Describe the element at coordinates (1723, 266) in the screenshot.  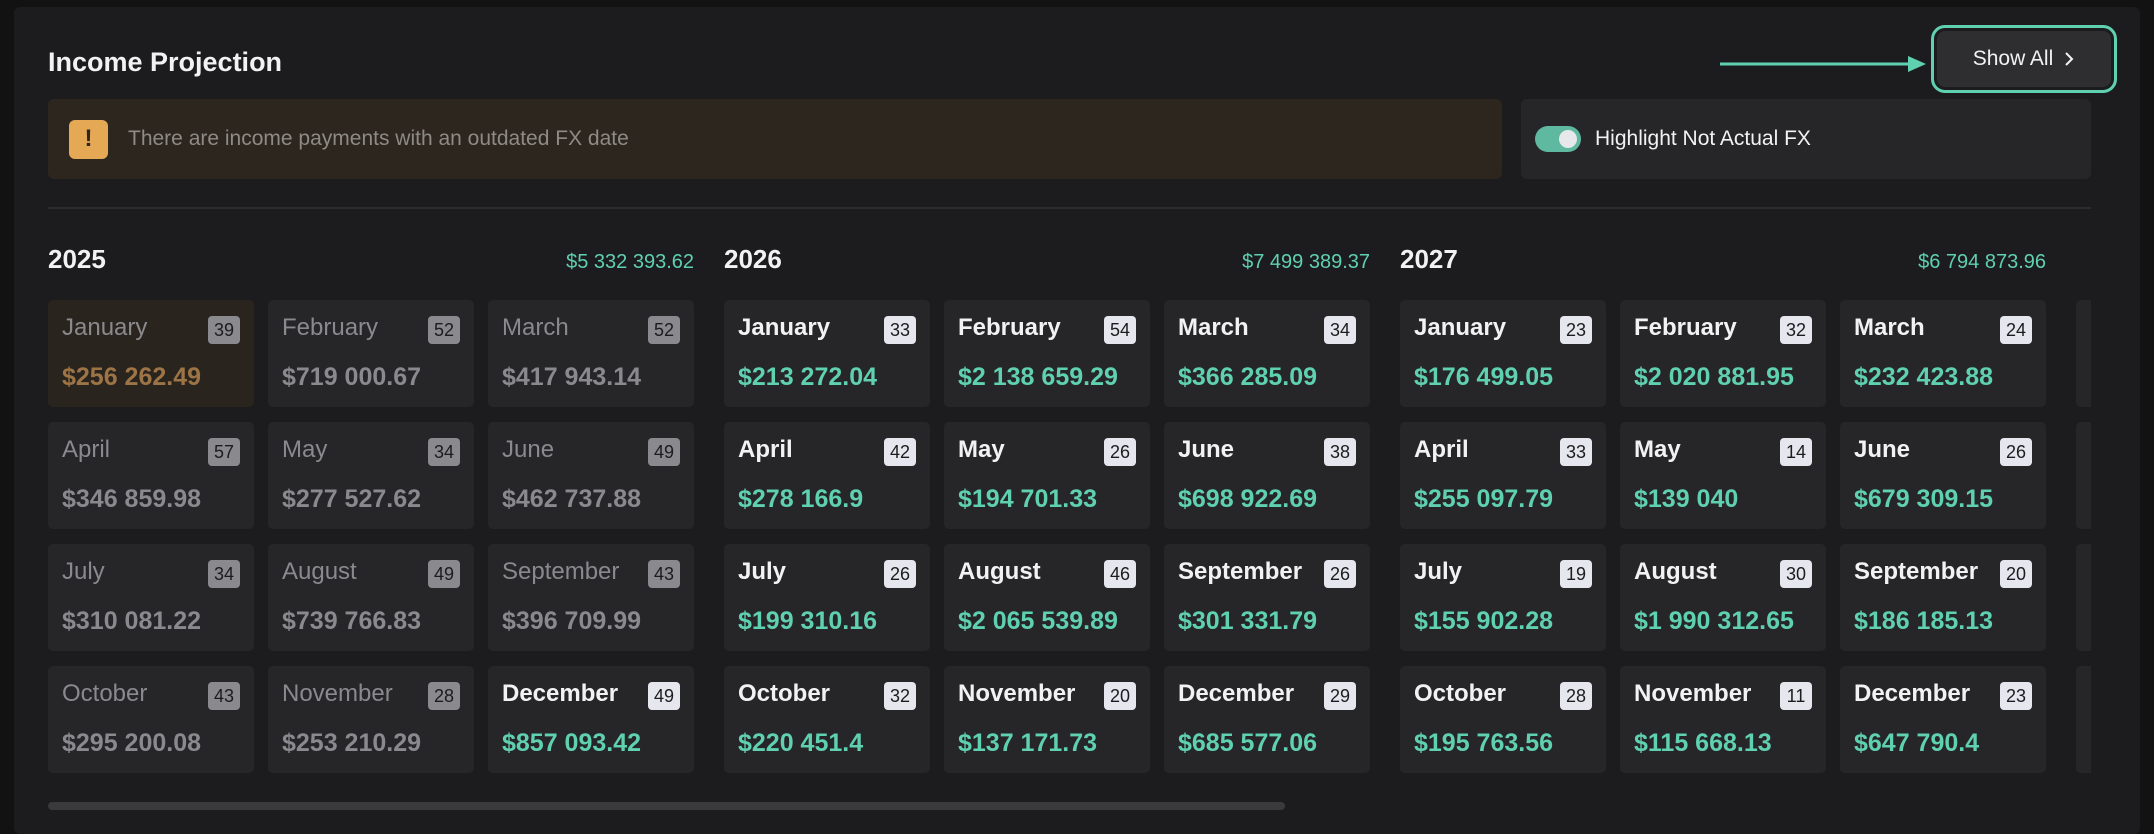
I see `year-header: 2027 $6 794 873.96` at that location.